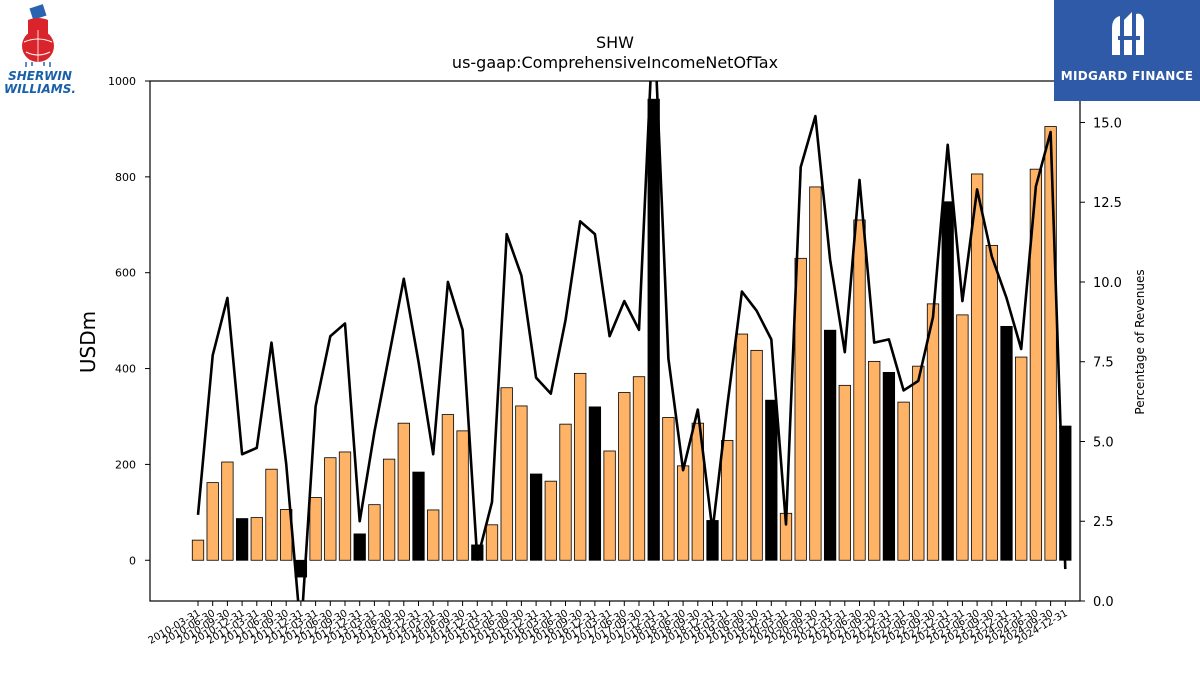  What do you see at coordinates (1103, 522) in the screenshot?
I see `y2-tick-label: 2.5` at bounding box center [1103, 522].